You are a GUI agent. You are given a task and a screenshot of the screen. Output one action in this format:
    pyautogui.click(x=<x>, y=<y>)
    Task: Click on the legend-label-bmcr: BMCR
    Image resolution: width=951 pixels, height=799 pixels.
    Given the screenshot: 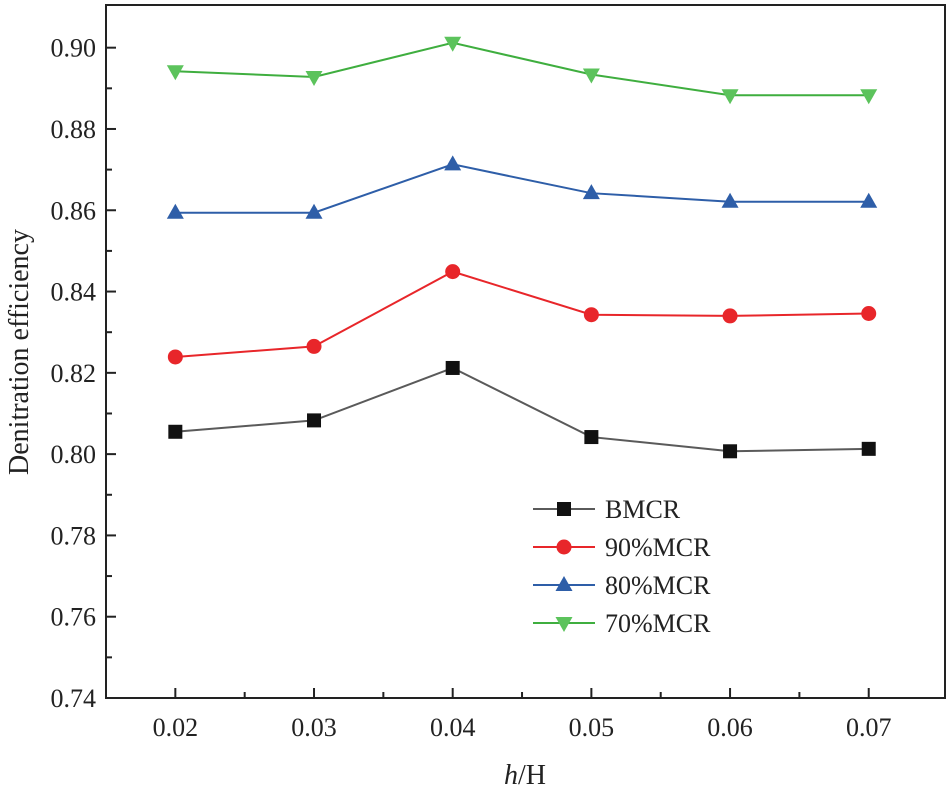 What is the action you would take?
    pyautogui.click(x=643, y=509)
    